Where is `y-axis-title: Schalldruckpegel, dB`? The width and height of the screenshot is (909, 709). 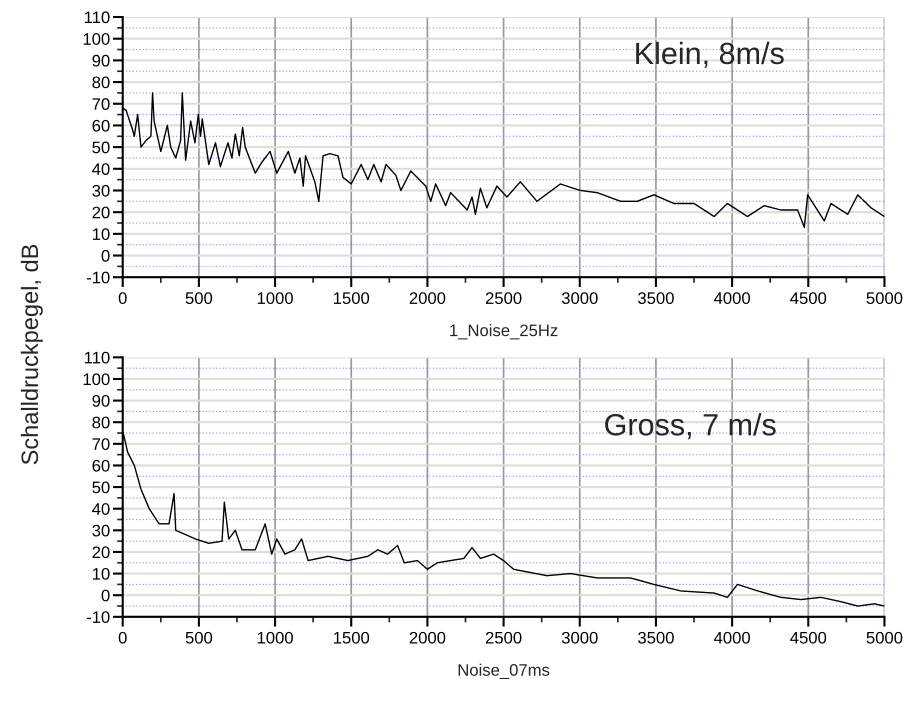
y-axis-title: Schalldruckpegel, dB is located at coordinates (31, 354).